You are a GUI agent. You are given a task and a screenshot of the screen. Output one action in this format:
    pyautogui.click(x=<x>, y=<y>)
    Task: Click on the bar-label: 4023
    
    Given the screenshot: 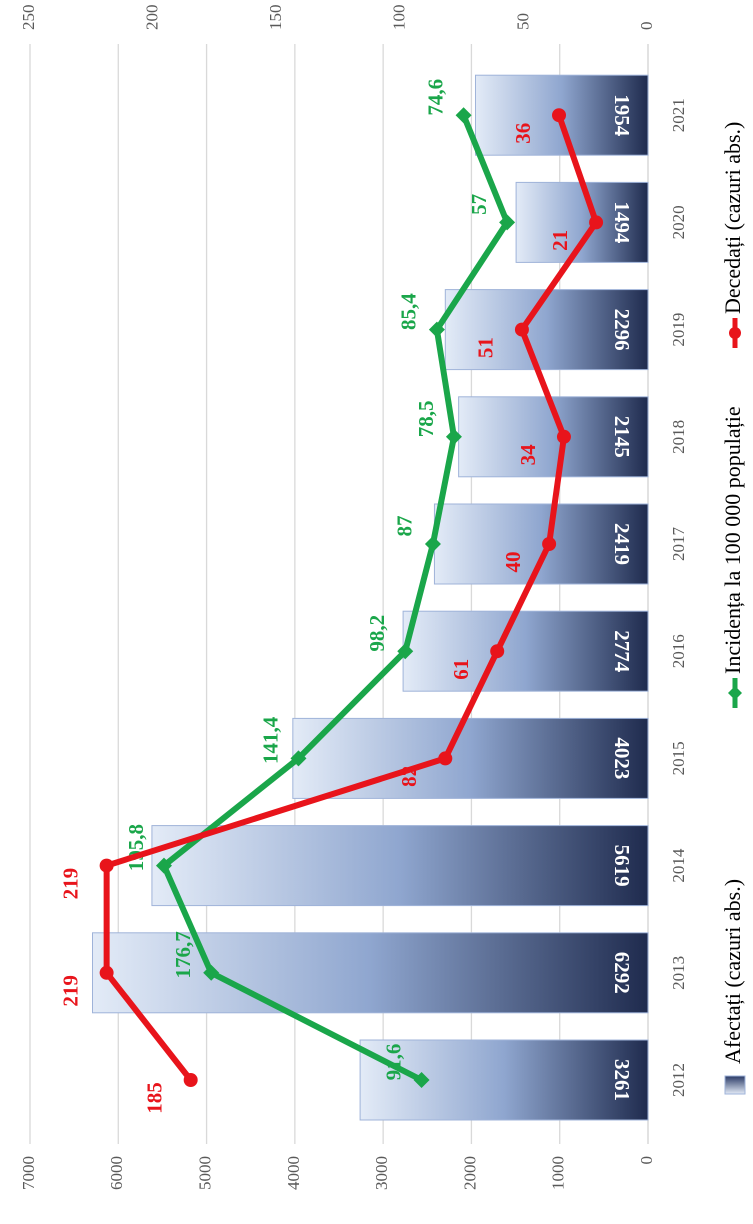 What is the action you would take?
    pyautogui.click(x=622, y=758)
    